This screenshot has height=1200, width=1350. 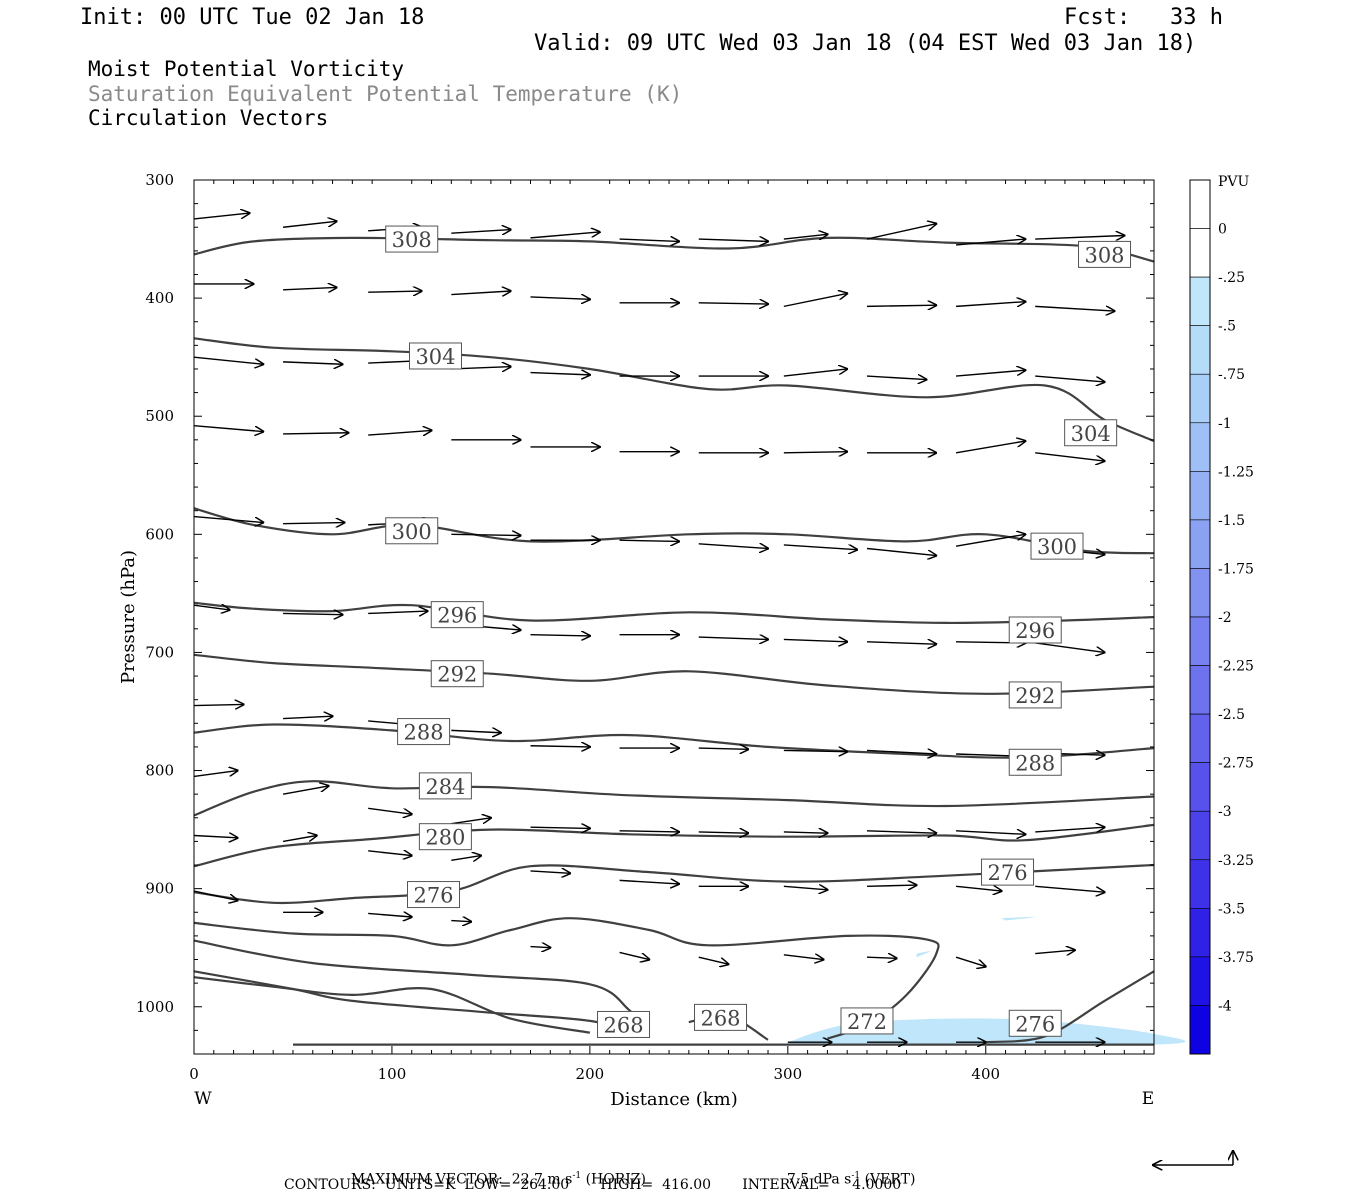 I want to click on contour-label-6: 300, so click(x=1057, y=547).